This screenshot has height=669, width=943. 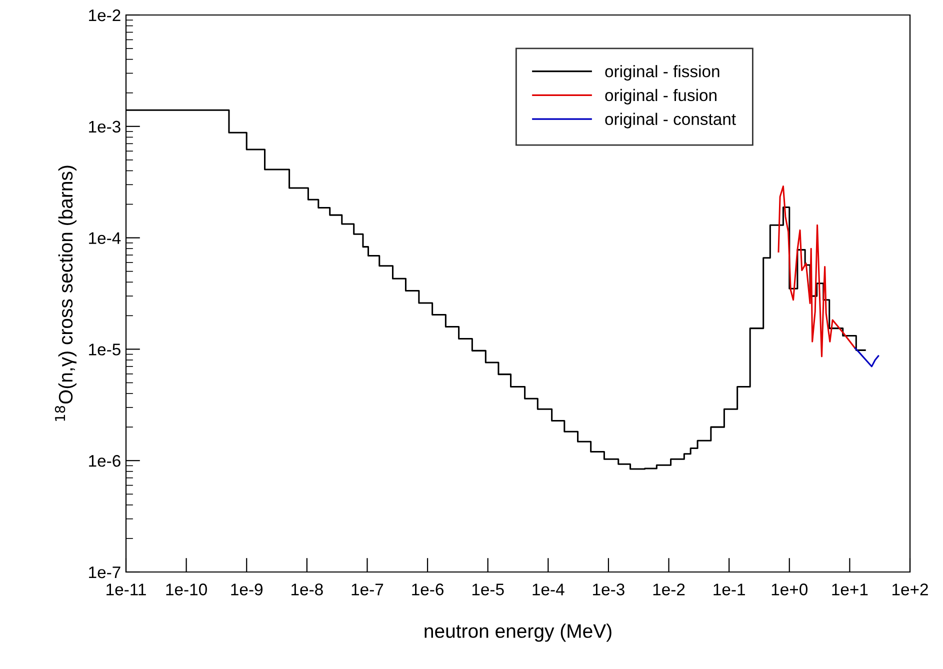 What do you see at coordinates (669, 590) in the screenshot?
I see `x-tick-label: 1e-2` at bounding box center [669, 590].